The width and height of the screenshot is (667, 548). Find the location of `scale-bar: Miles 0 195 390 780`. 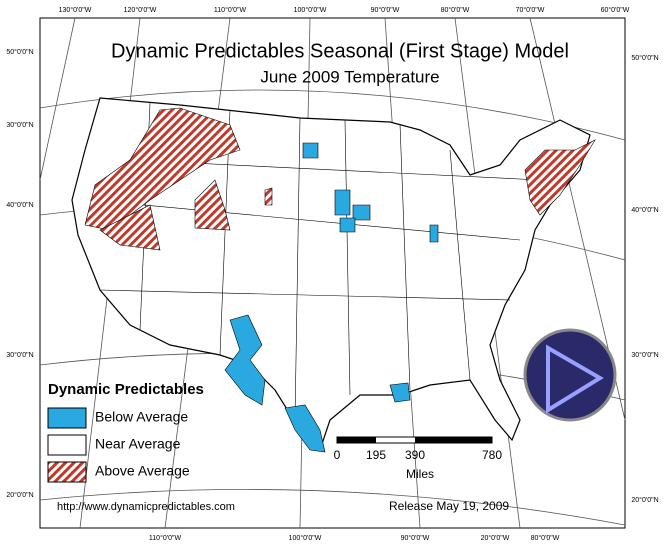

scale-bar: Miles 0 195 390 780 is located at coordinates (418, 458).